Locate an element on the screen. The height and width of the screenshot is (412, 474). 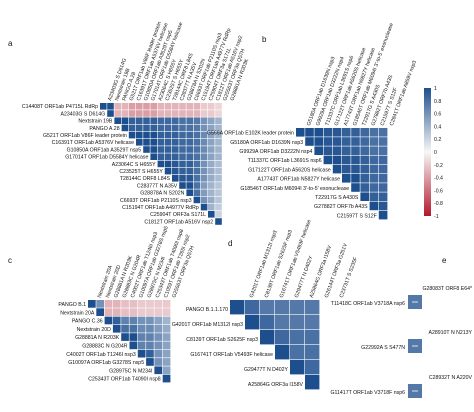
panel-label-c: c is located at coordinates (10, 260).